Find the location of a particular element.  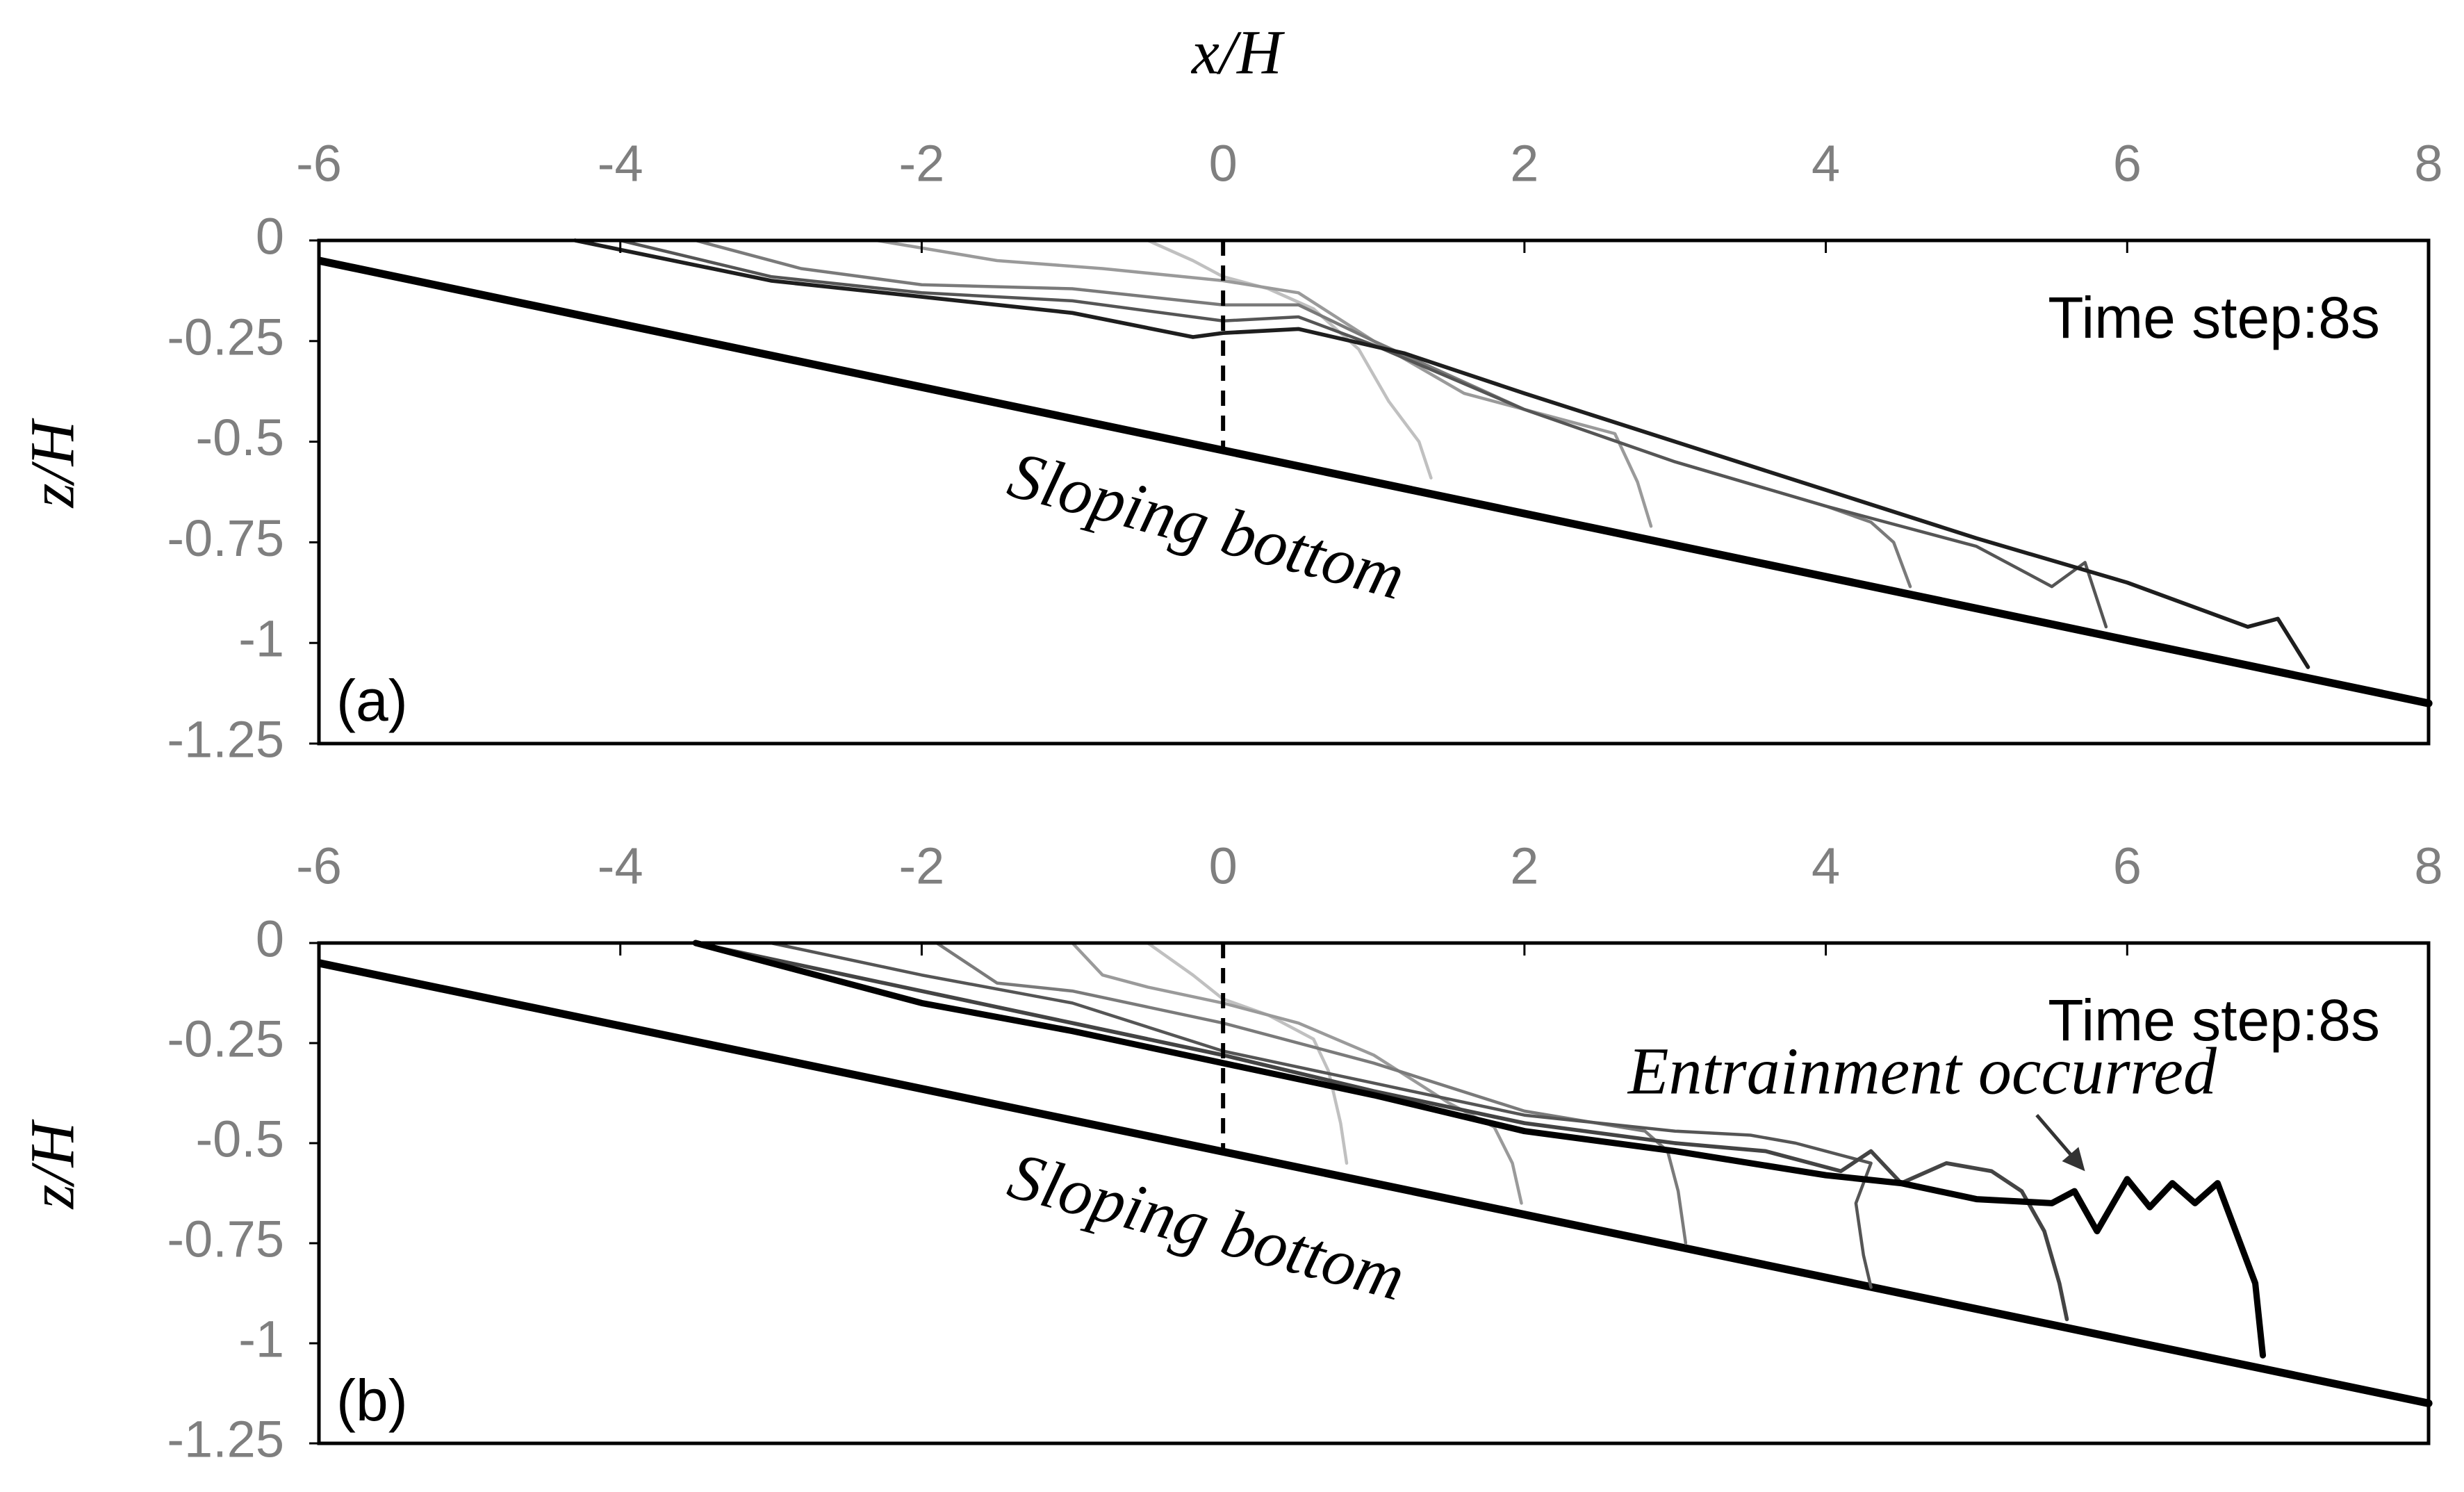

arrow-shaft is located at coordinates (2054, 1136).